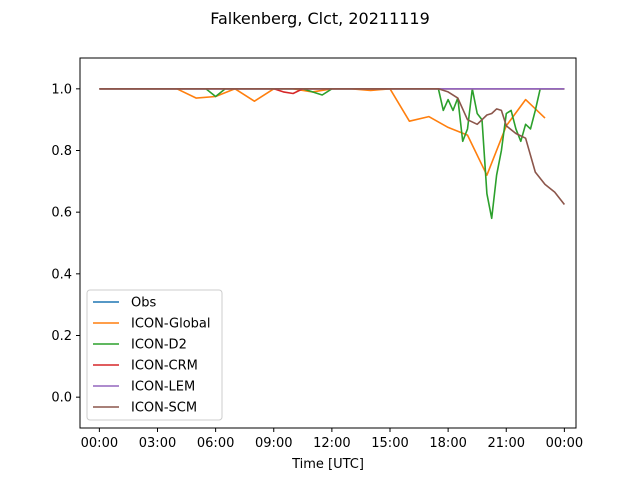 This screenshot has height=480, width=640. What do you see at coordinates (61, 151) in the screenshot?
I see `y-tick-label: 0.8` at bounding box center [61, 151].